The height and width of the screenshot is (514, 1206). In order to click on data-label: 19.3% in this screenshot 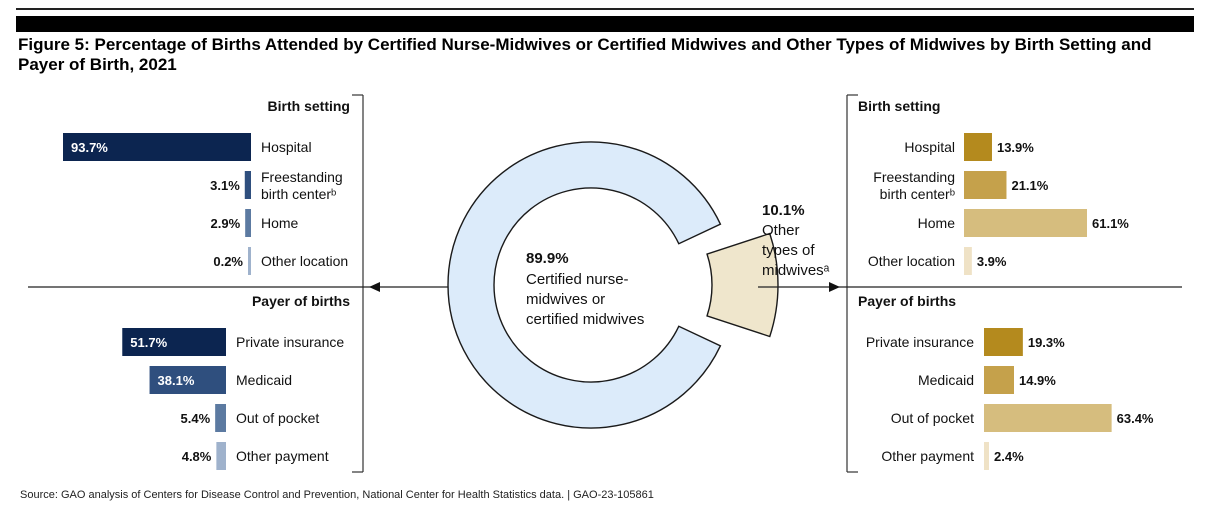, I will do `click(1046, 342)`.